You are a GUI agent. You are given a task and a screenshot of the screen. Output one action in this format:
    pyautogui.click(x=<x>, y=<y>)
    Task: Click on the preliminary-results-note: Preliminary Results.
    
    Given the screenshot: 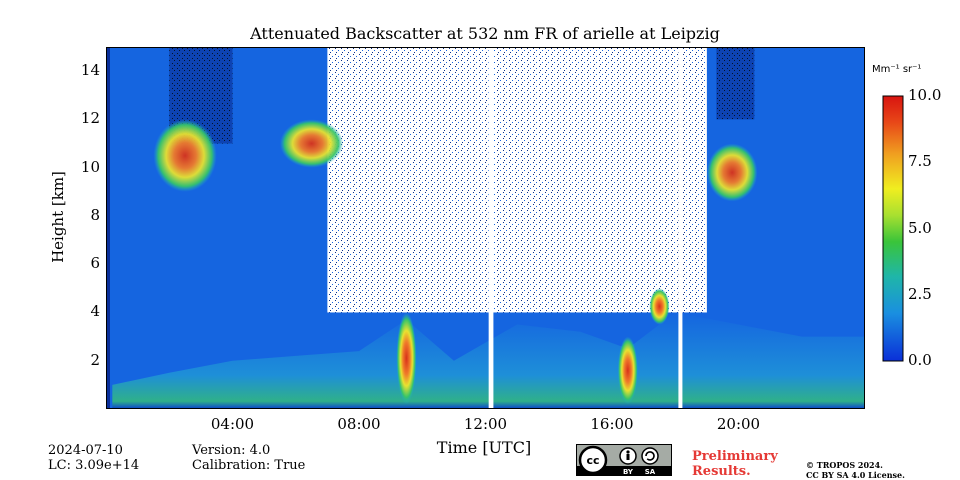 What is the action you would take?
    pyautogui.click(x=735, y=464)
    